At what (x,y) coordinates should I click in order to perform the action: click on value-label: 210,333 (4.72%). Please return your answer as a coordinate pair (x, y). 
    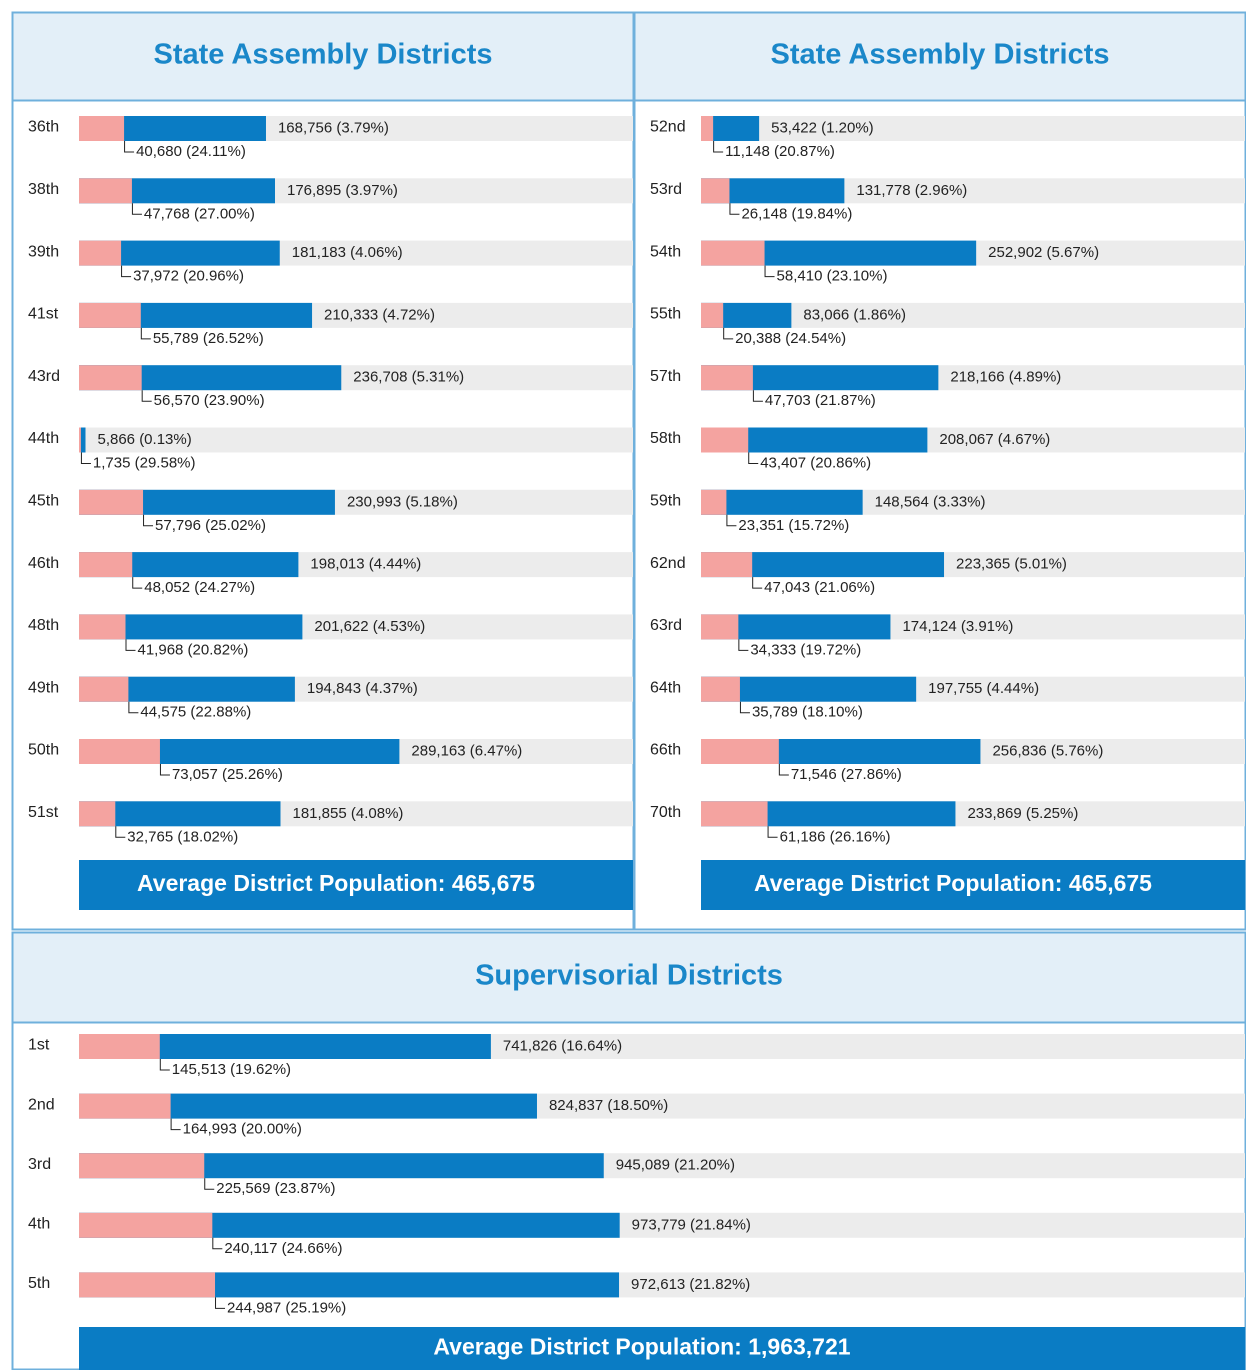
    Looking at the image, I should click on (379, 314).